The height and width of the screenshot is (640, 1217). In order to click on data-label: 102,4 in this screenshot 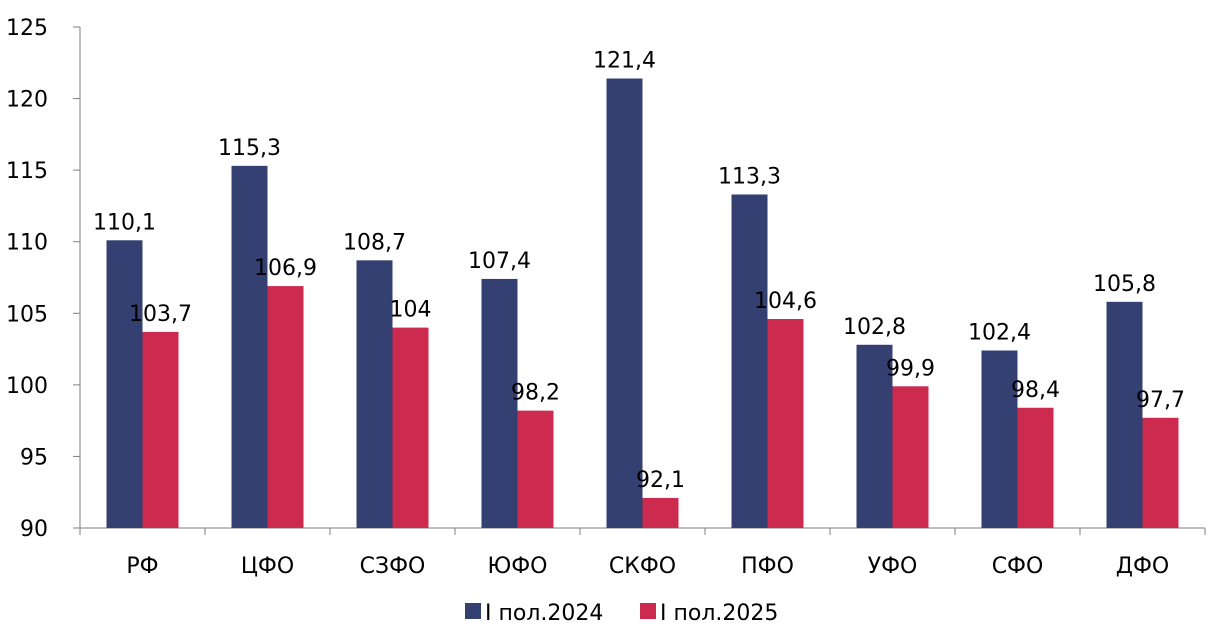, I will do `click(999, 333)`.